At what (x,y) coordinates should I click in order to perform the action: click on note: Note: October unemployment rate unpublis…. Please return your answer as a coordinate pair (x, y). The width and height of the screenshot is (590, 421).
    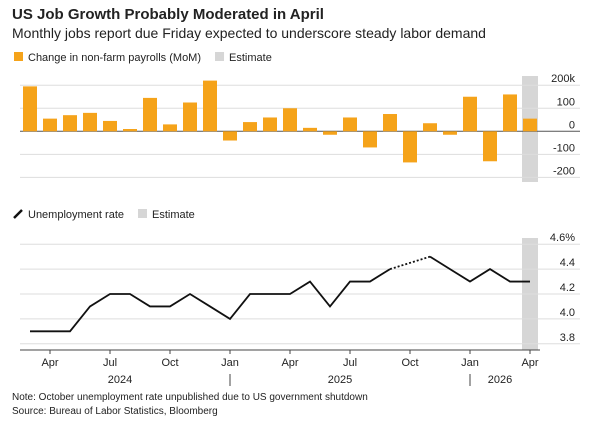
    Looking at the image, I should click on (190, 397).